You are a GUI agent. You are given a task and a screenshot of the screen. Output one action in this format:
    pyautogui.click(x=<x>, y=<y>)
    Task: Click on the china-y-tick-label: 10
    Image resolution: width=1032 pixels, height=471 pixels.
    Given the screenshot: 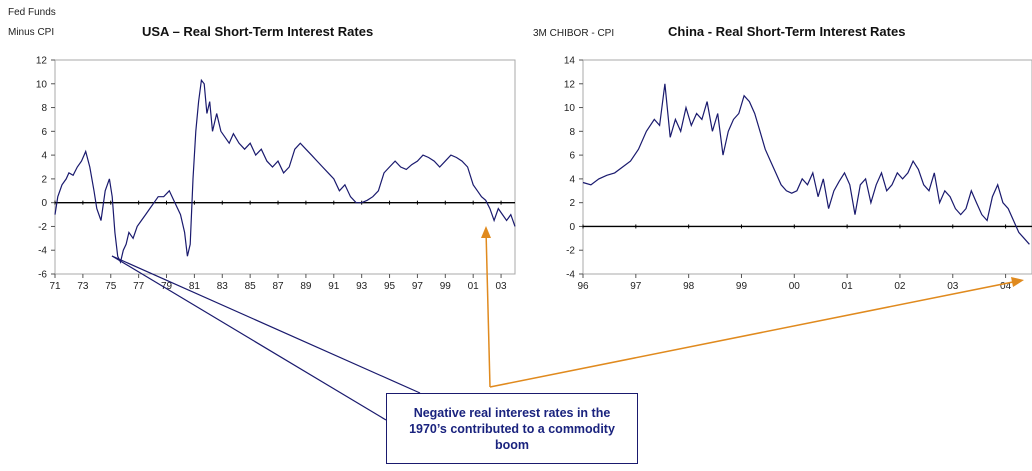 What is the action you would take?
    pyautogui.click(x=570, y=108)
    